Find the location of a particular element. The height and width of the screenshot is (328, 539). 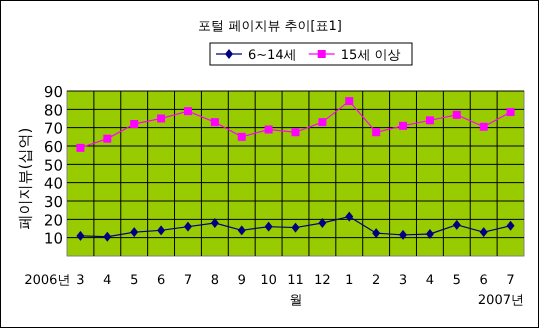

annotation: 2007년 is located at coordinates (501, 300).